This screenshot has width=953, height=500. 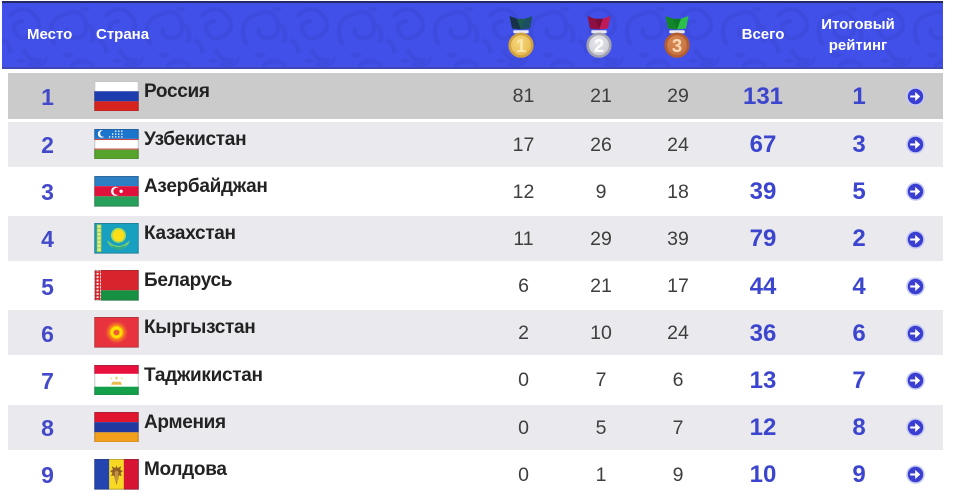 I want to click on svg-text: 3, so click(x=676, y=45).